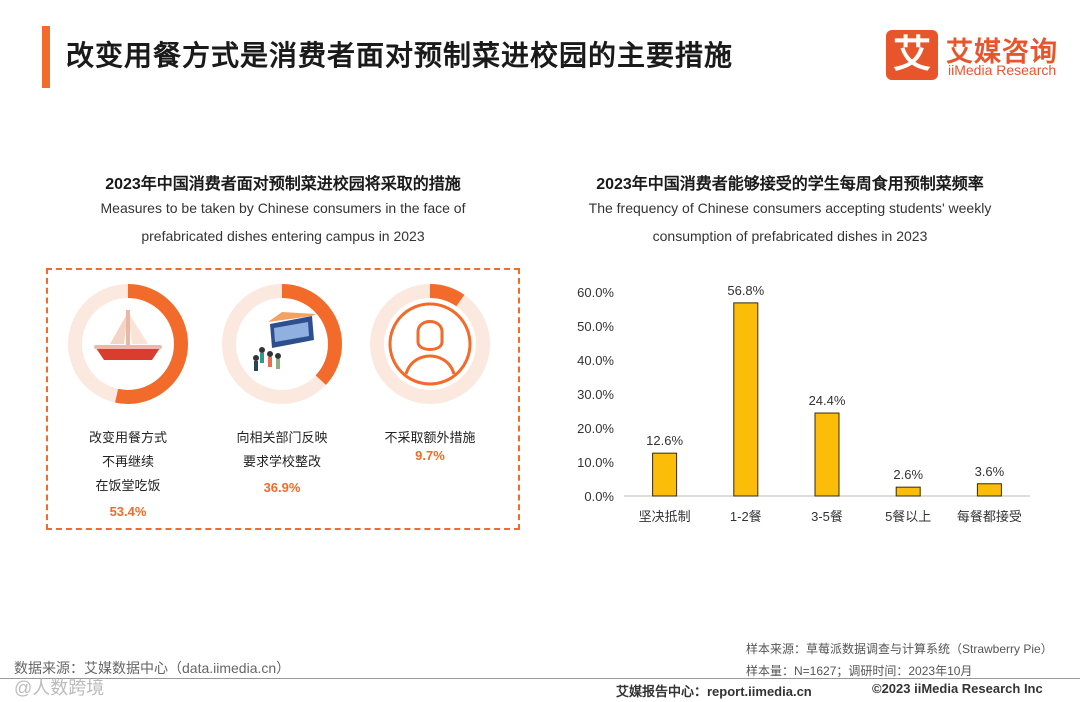 Image resolution: width=1080 pixels, height=702 pixels. Describe the element at coordinates (599, 496) in the screenshot. I see `y-tick-label: 0.0%` at that location.